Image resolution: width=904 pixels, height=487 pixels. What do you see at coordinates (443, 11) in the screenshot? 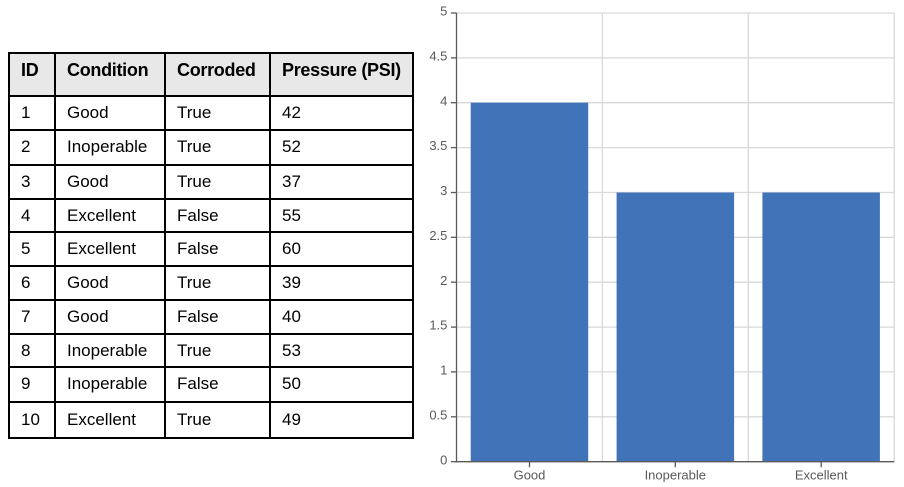
I see `svg-text: 5` at bounding box center [443, 11].